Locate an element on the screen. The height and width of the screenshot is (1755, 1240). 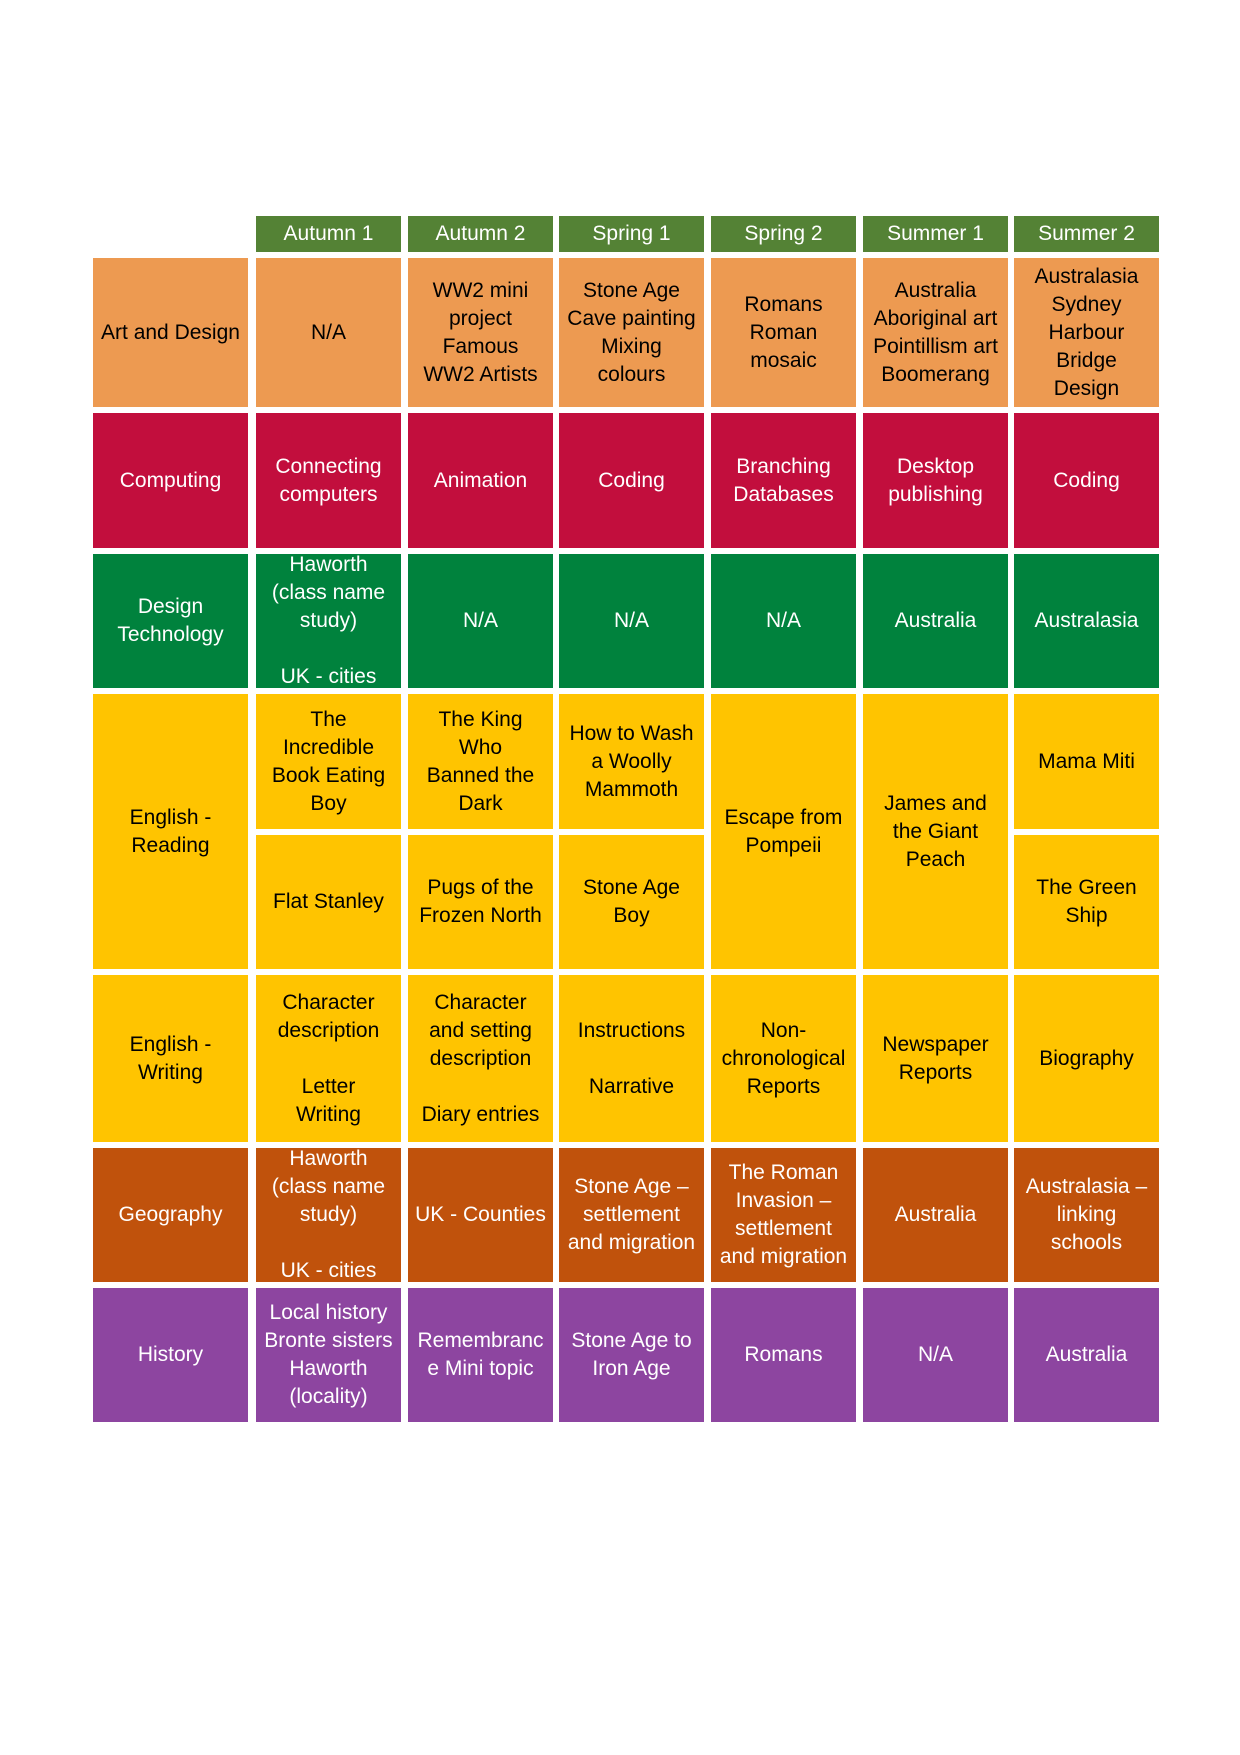
art-cell-4-text: Romans Roman mosaic is located at coordinates (783, 332).